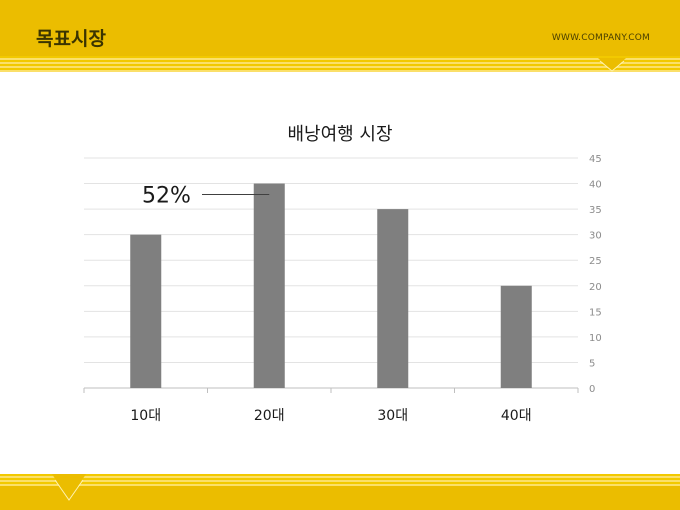 The image size is (680, 510). I want to click on y-tick-label: 0, so click(592, 389).